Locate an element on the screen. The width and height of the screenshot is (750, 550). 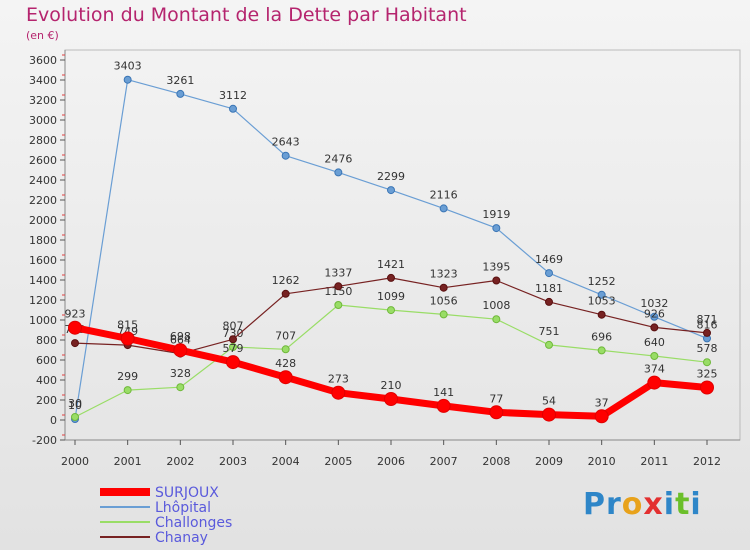
y-tick-label: 0 is located at coordinates (53, 420).